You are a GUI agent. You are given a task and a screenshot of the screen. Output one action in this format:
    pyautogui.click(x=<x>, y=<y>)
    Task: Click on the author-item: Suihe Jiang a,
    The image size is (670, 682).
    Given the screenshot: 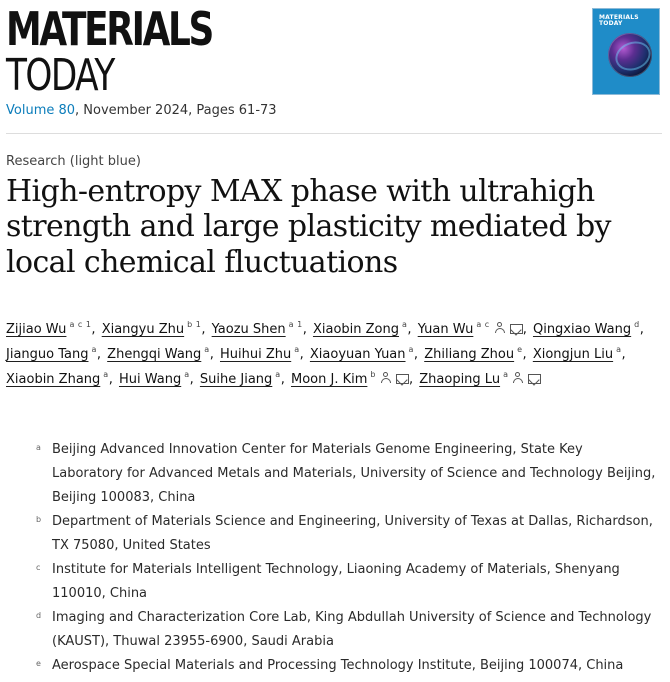 What is the action you would take?
    pyautogui.click(x=242, y=378)
    